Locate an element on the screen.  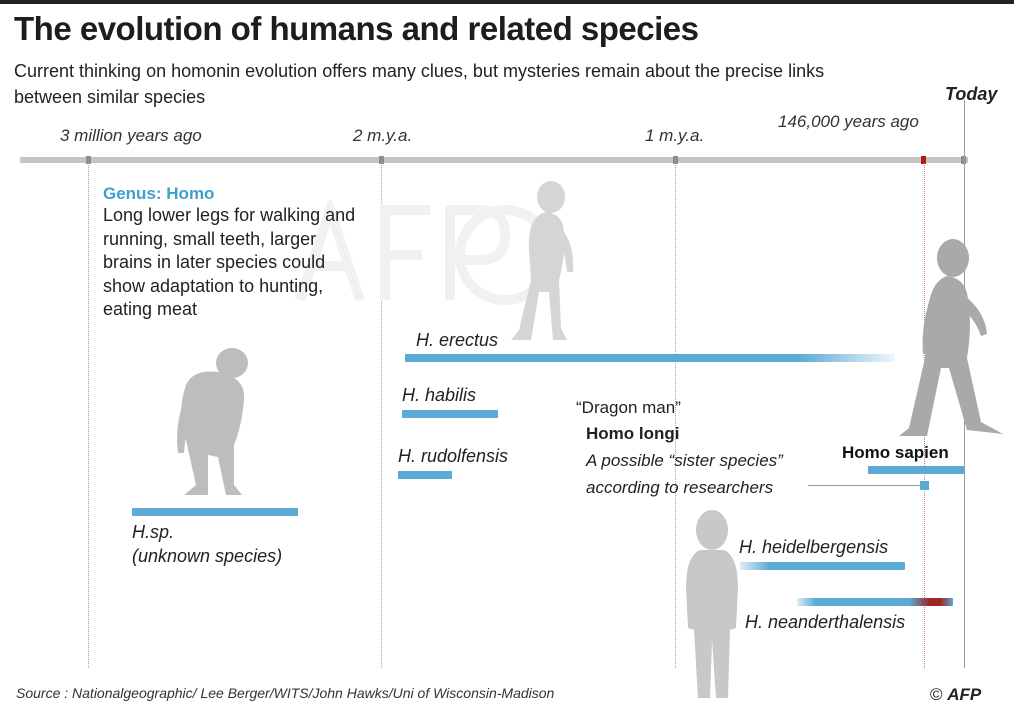
gridline-1mya is located at coordinates (675, 415).